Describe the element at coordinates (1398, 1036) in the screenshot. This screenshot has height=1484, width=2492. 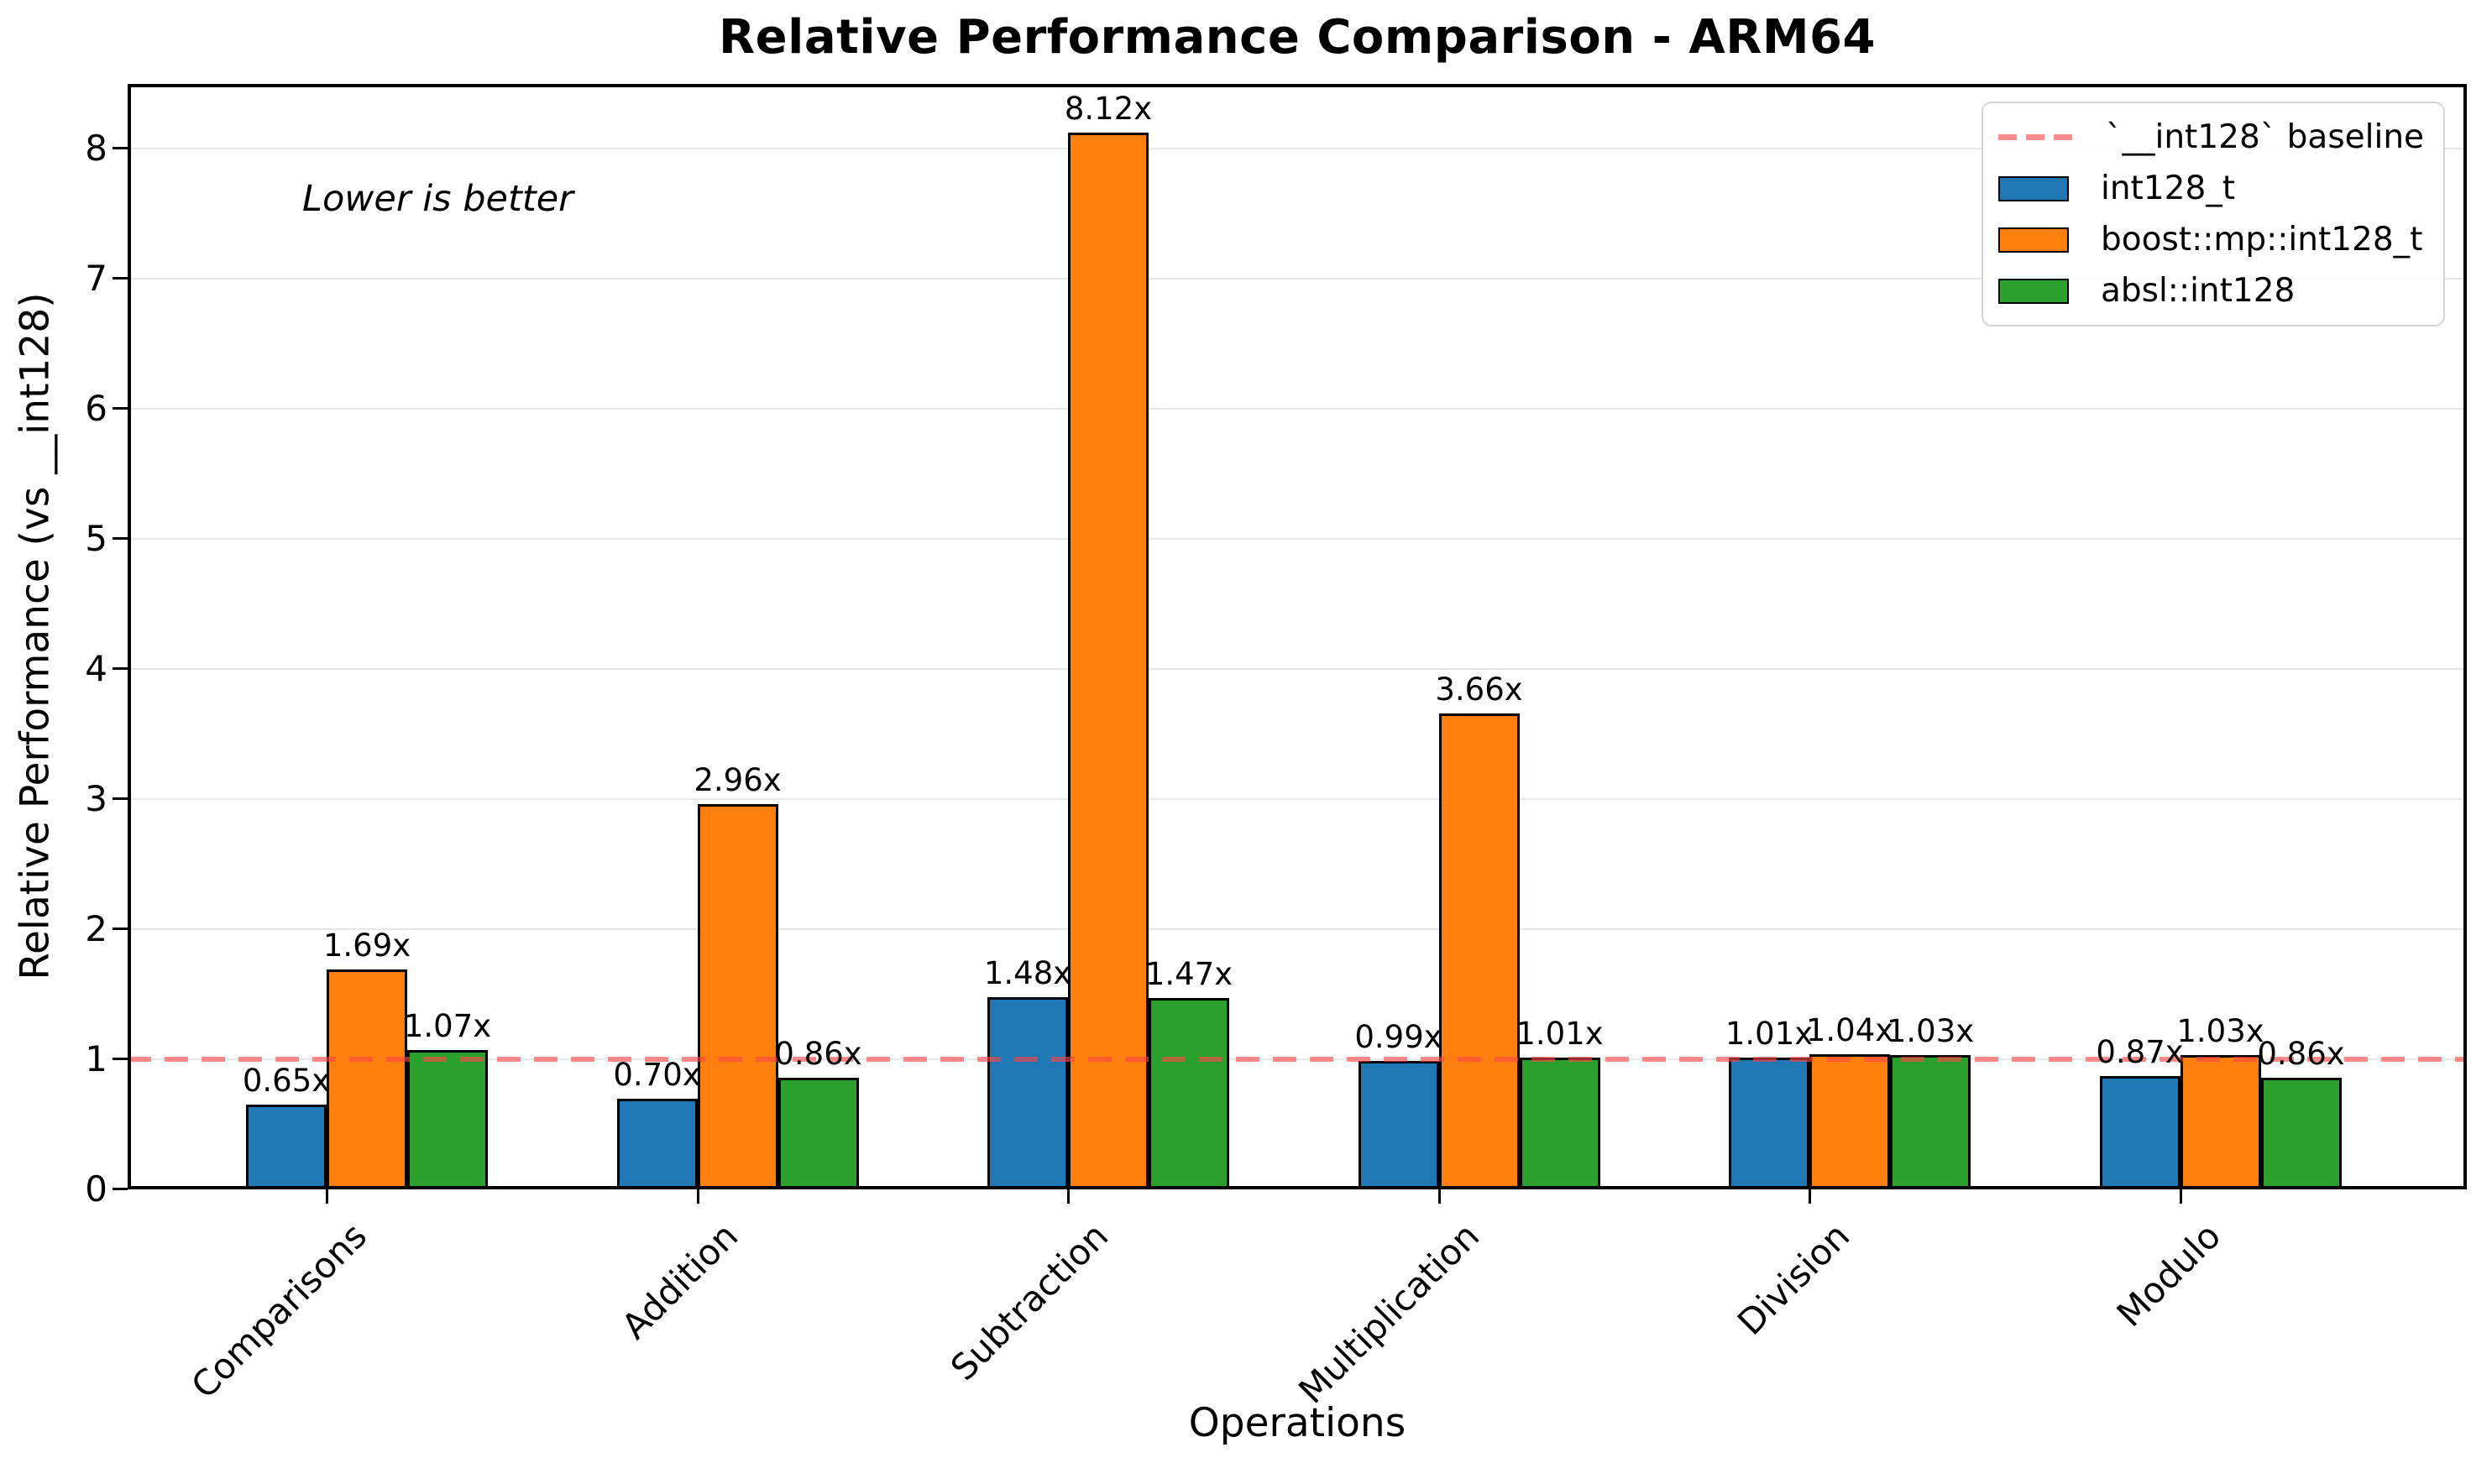
I see `bar-value-label: 0.99x` at that location.